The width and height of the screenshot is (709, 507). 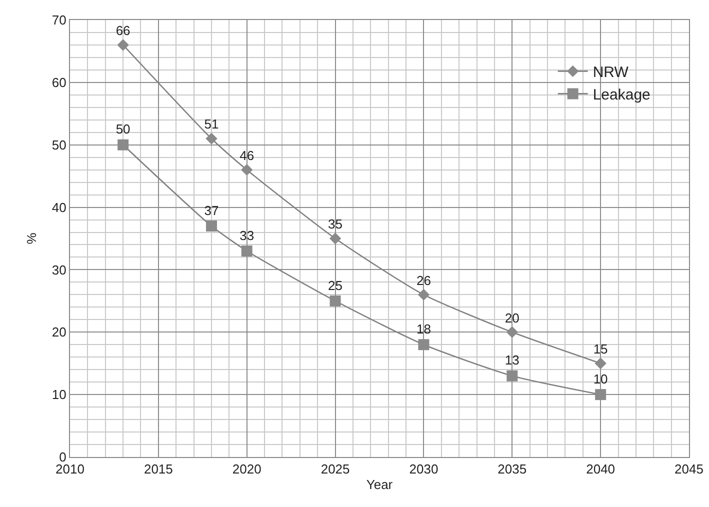 What do you see at coordinates (611, 73) in the screenshot?
I see `legend-label: NRW` at bounding box center [611, 73].